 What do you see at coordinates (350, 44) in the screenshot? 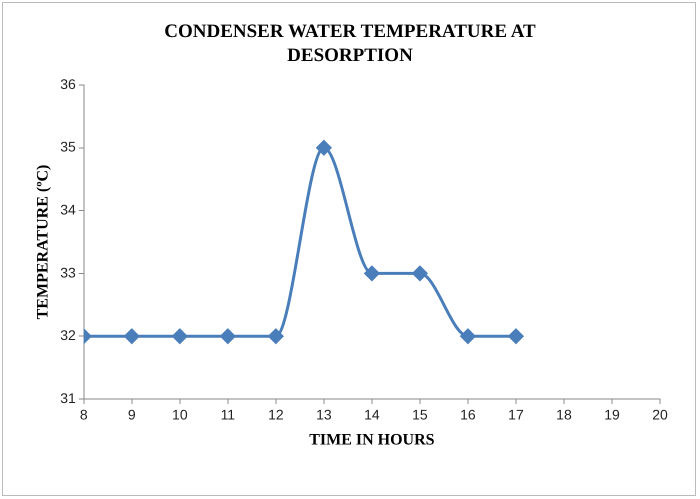
I see `chart-title: CONDENSER WATER TEMPERATURE AT DESORPTION` at bounding box center [350, 44].